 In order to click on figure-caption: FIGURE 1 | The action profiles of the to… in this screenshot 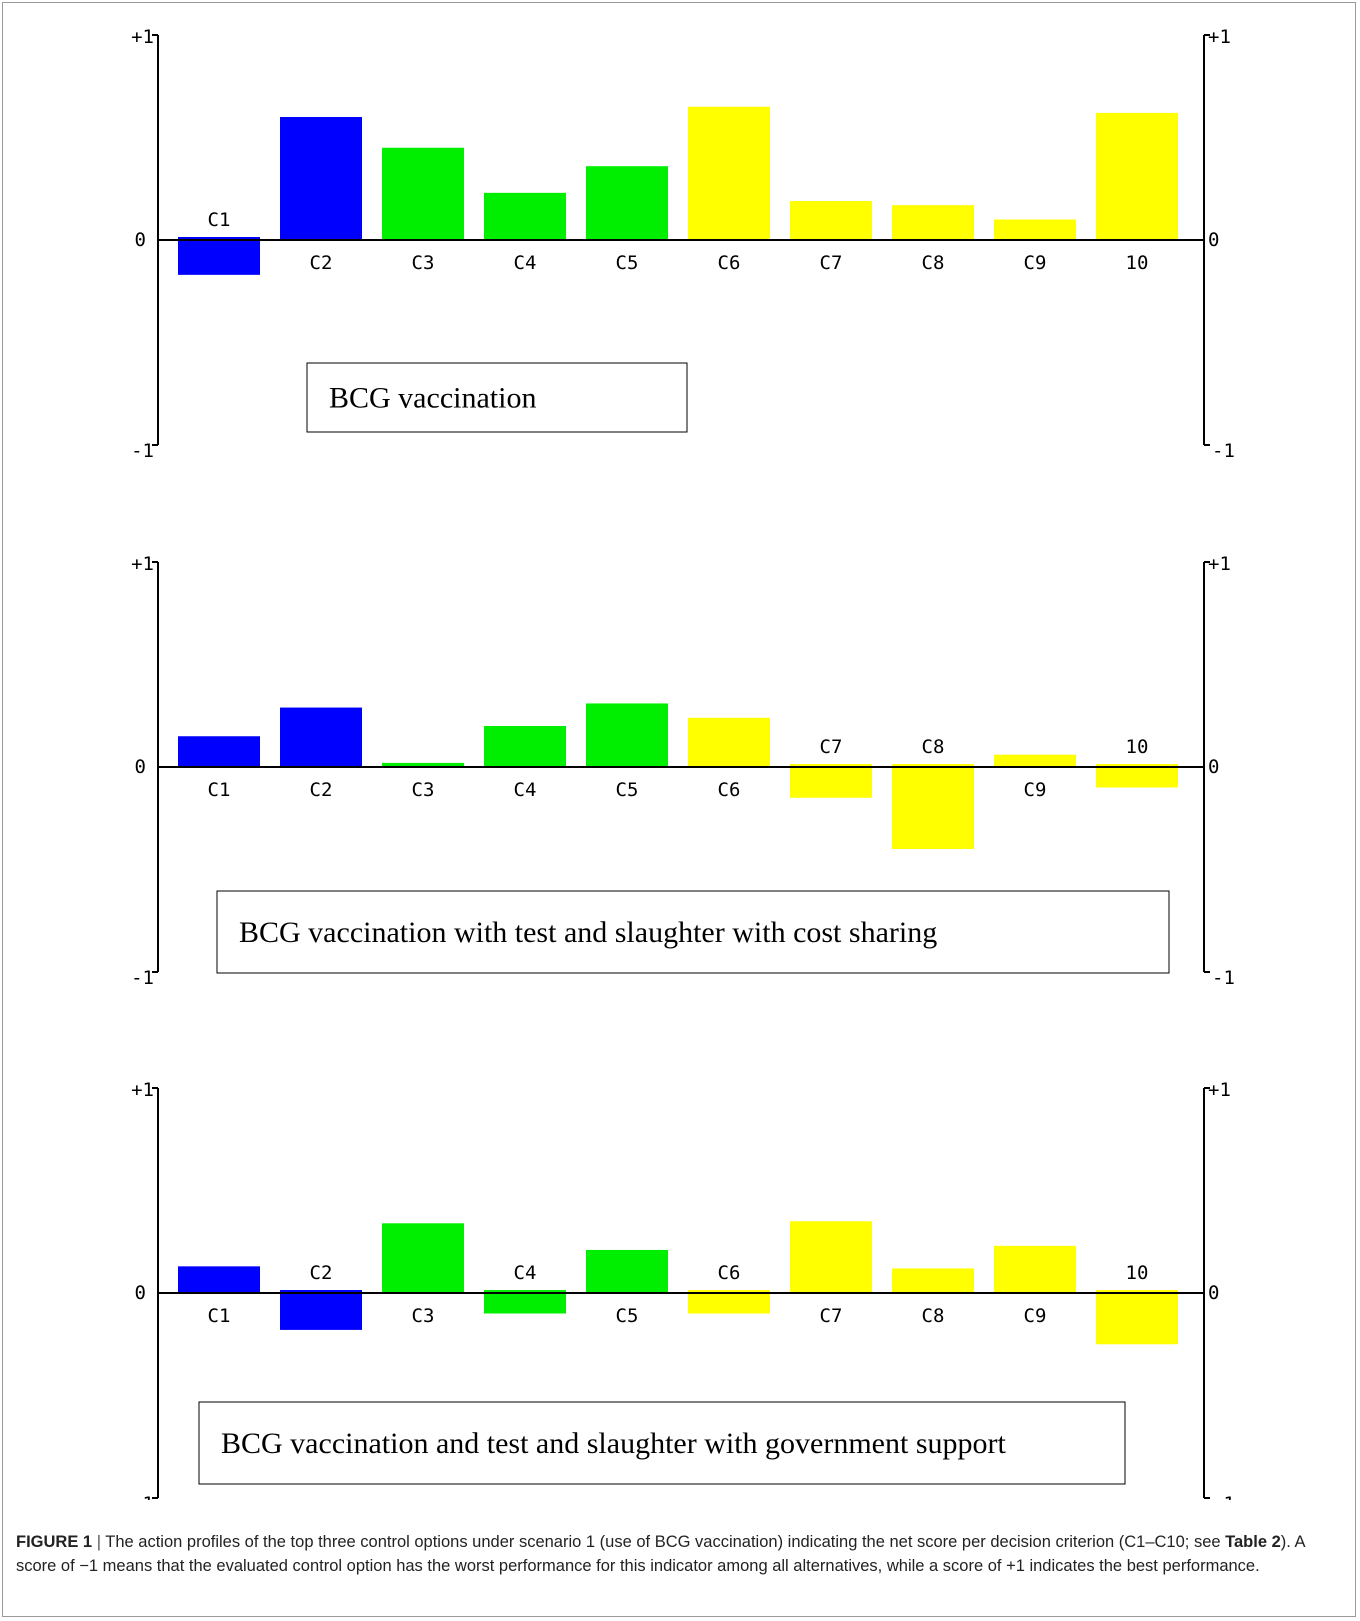, I will do `click(679, 1554)`.